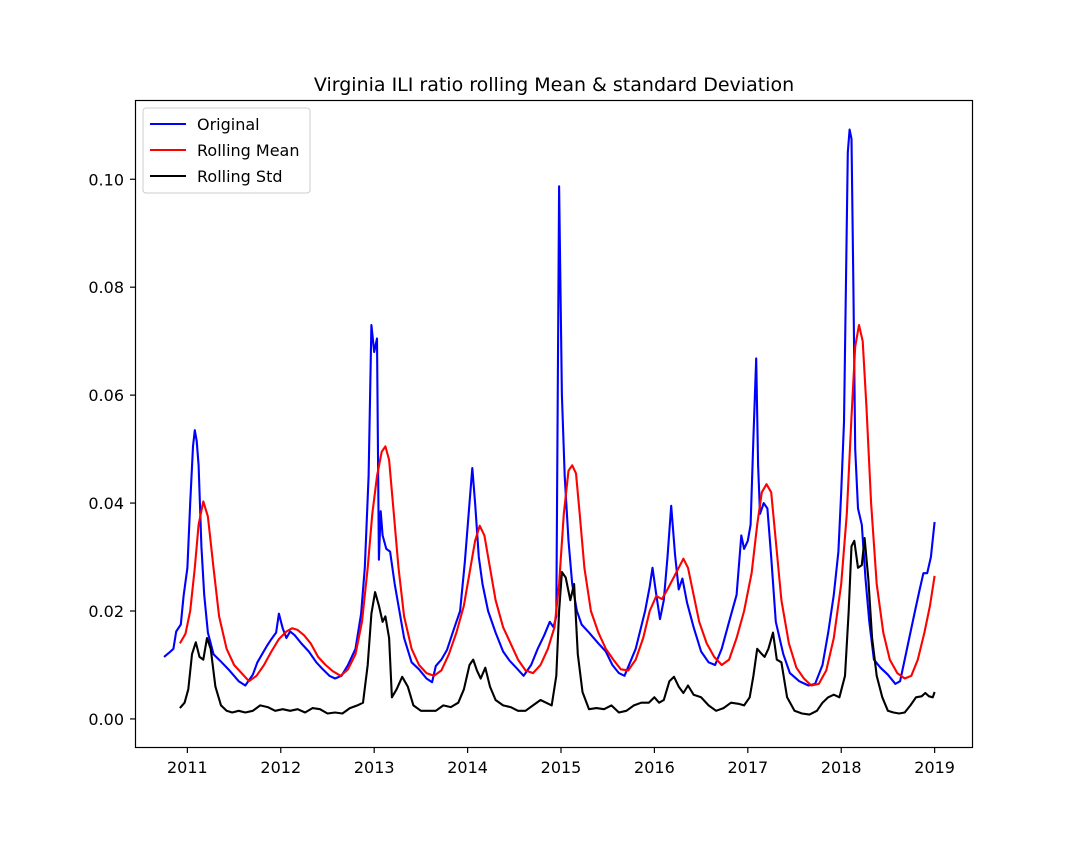 The image size is (1080, 844). Describe the element at coordinates (106, 611) in the screenshot. I see `y-tick-label: 0.02` at that location.